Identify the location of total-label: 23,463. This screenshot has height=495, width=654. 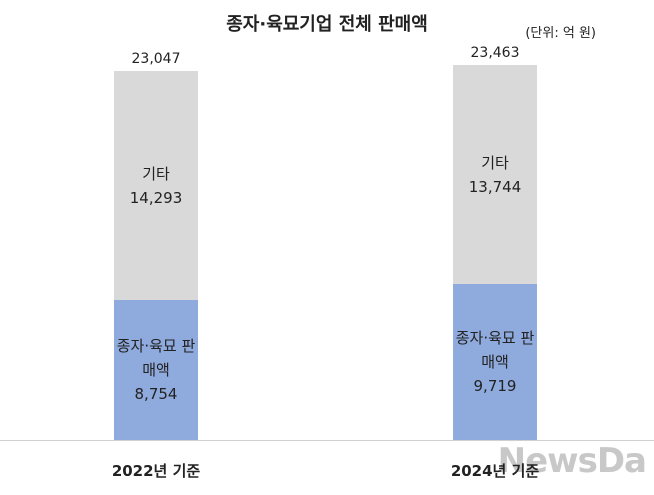
(495, 52).